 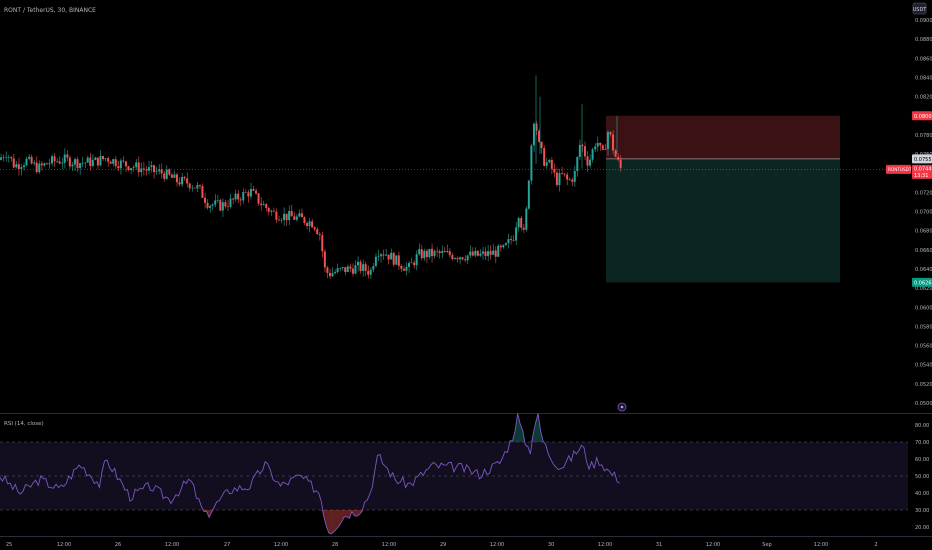 I want to click on last-symbol-label: RONTUSDT, so click(x=900, y=169).